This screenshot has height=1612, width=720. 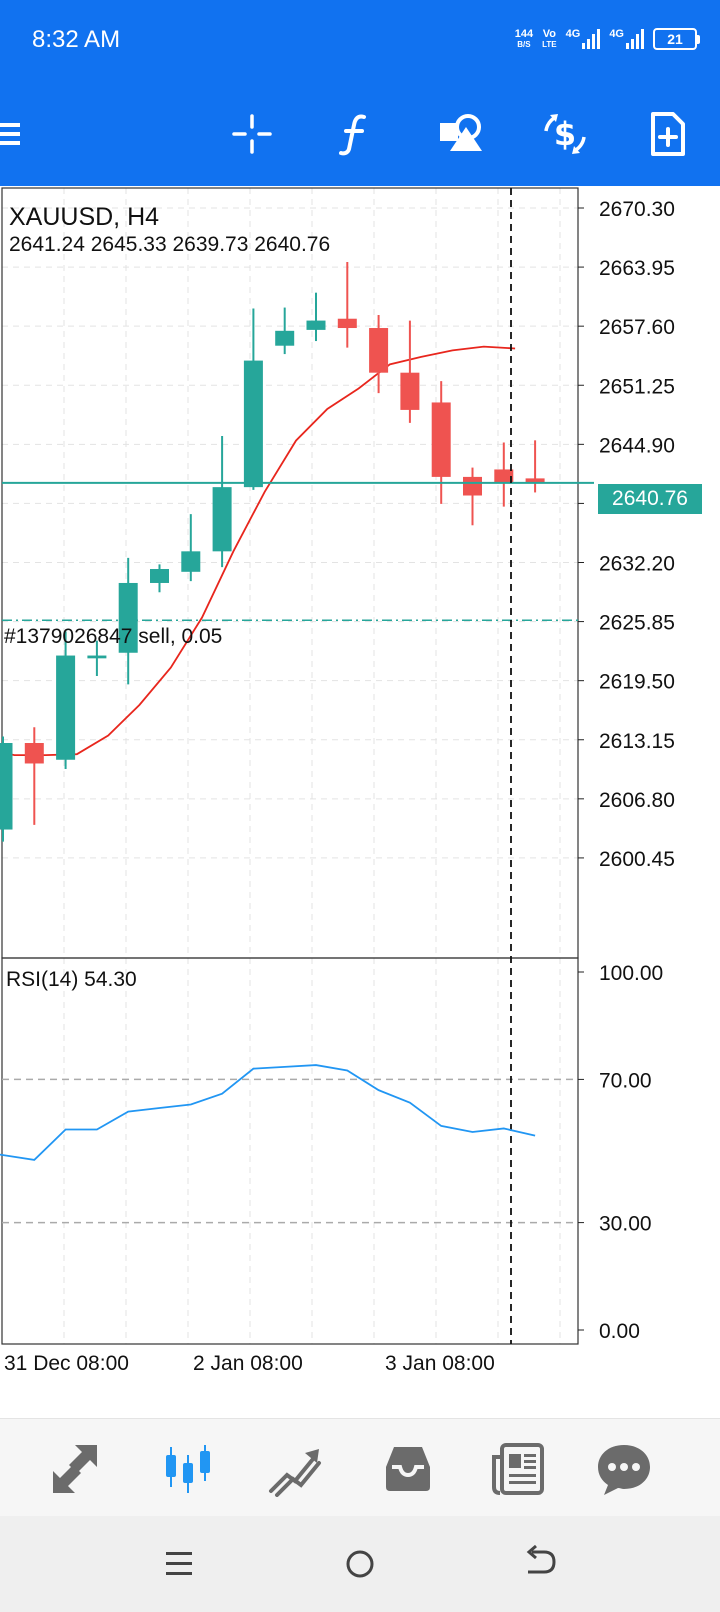 I want to click on price-tick-label: 2663.95, so click(x=637, y=268).